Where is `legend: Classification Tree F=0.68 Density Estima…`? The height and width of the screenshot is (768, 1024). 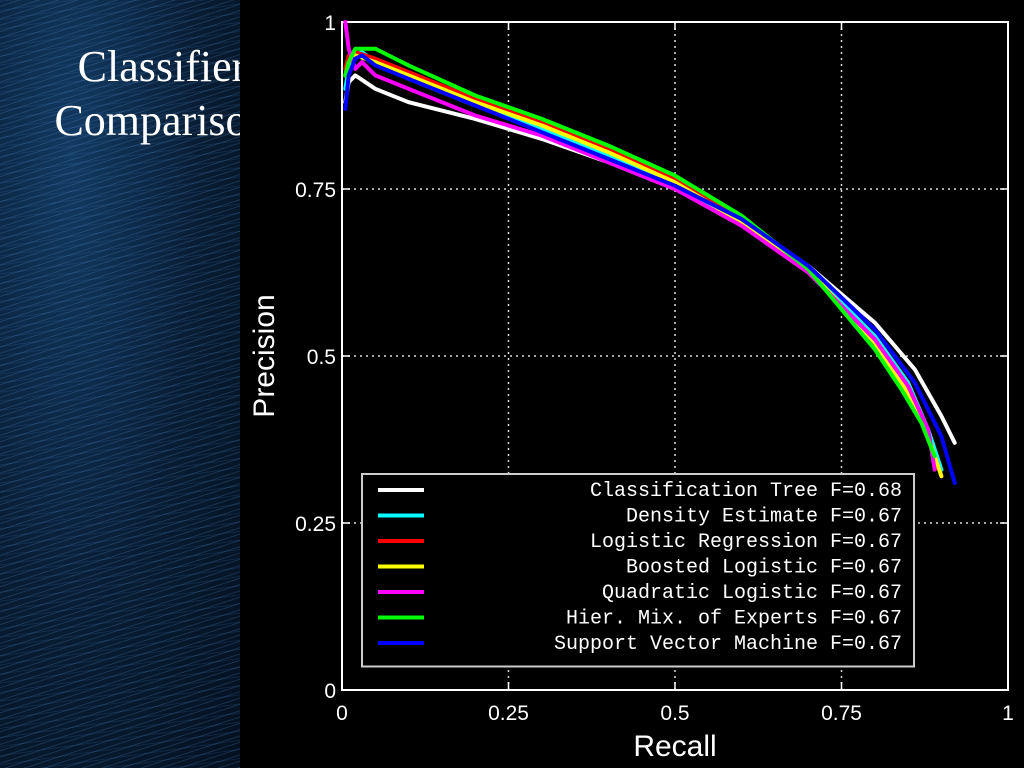 legend: Classification Tree F=0.68 Density Estima… is located at coordinates (638, 570).